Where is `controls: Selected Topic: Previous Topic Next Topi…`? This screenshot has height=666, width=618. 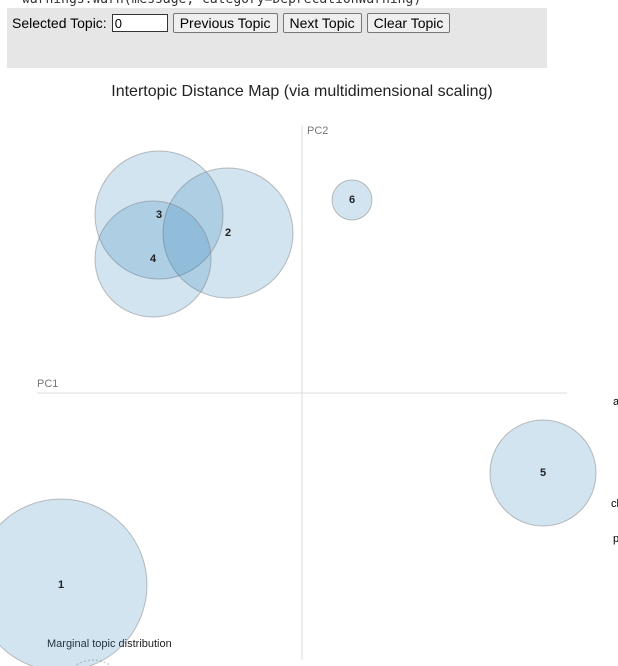 controls: Selected Topic: Previous Topic Next Topi… is located at coordinates (231, 23).